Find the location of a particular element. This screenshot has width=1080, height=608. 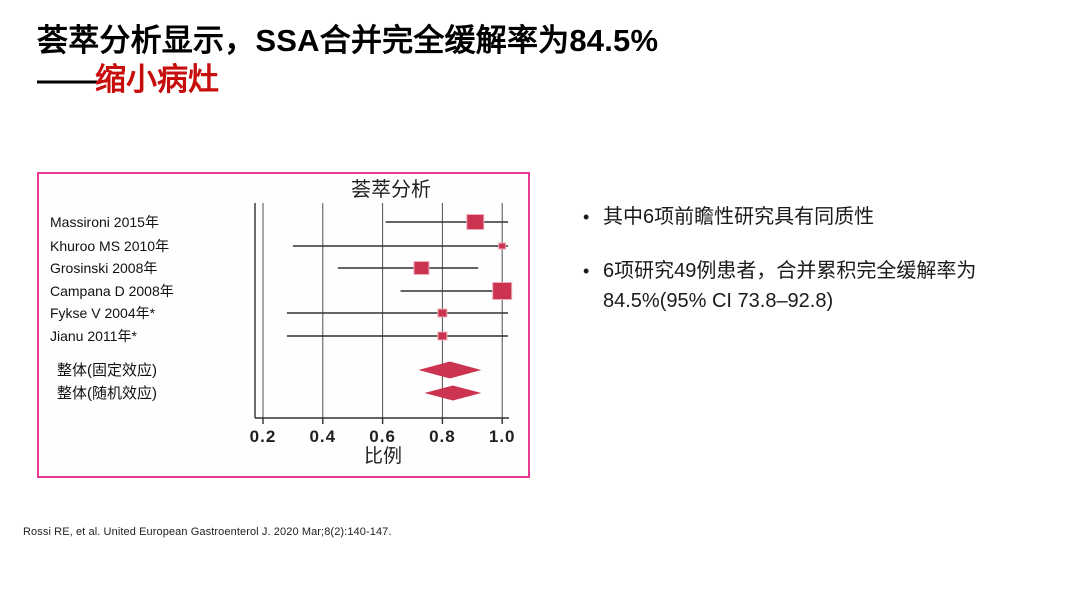

study-label: Massironi 2015年 is located at coordinates (104, 222).